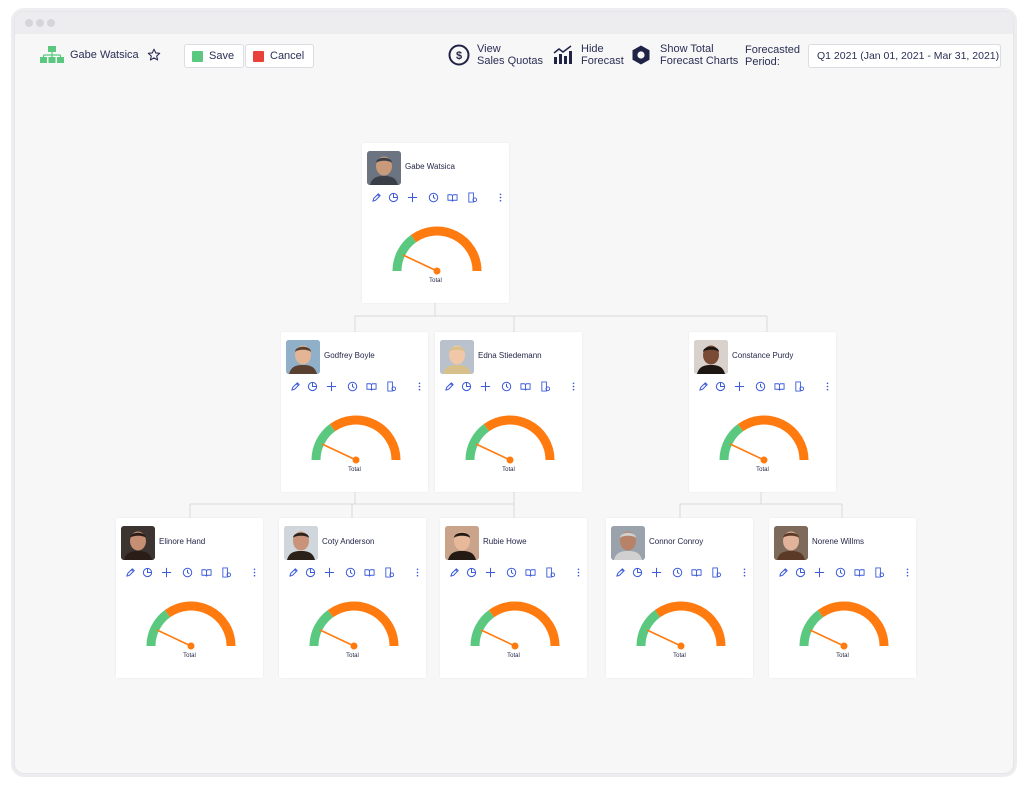 The width and height of the screenshot is (1024, 786). I want to click on show-total-forecast-button: Show Total Forecast Charts, so click(684, 55).